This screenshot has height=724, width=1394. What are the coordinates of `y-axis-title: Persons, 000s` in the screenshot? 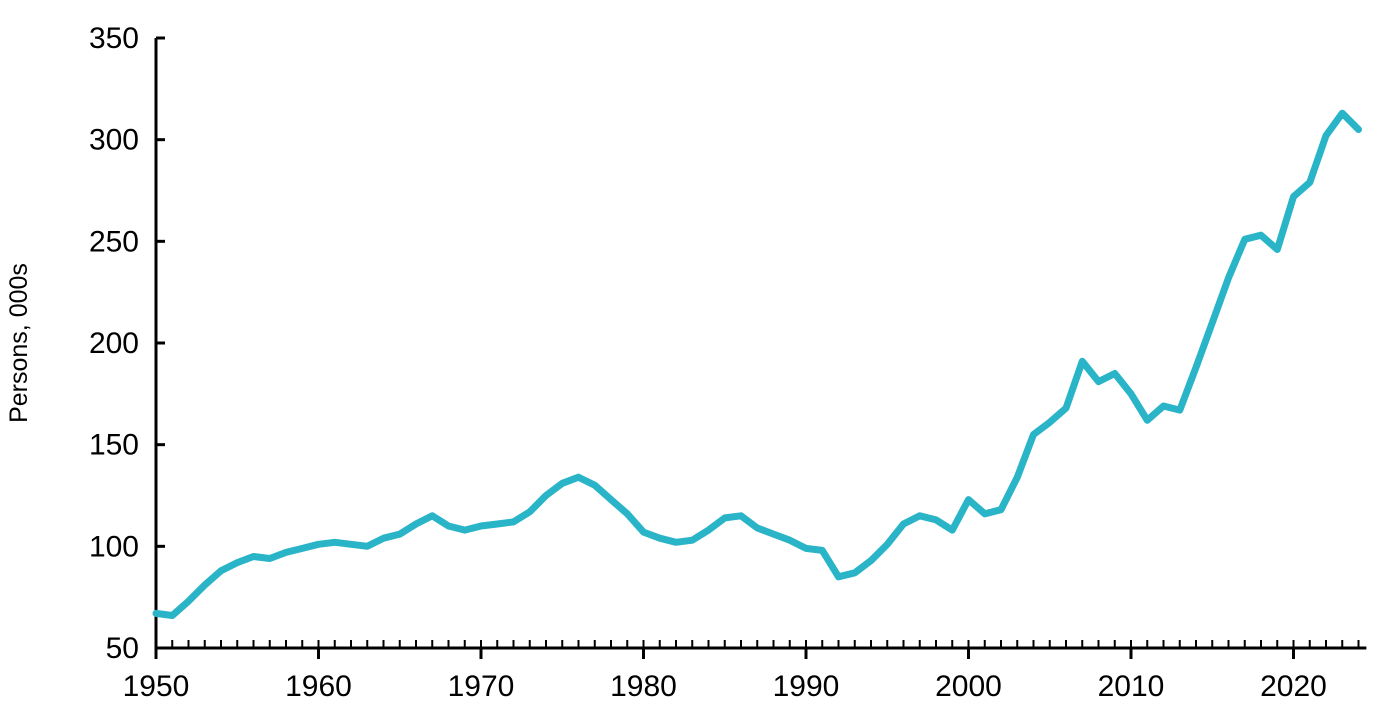 It's located at (19, 343).